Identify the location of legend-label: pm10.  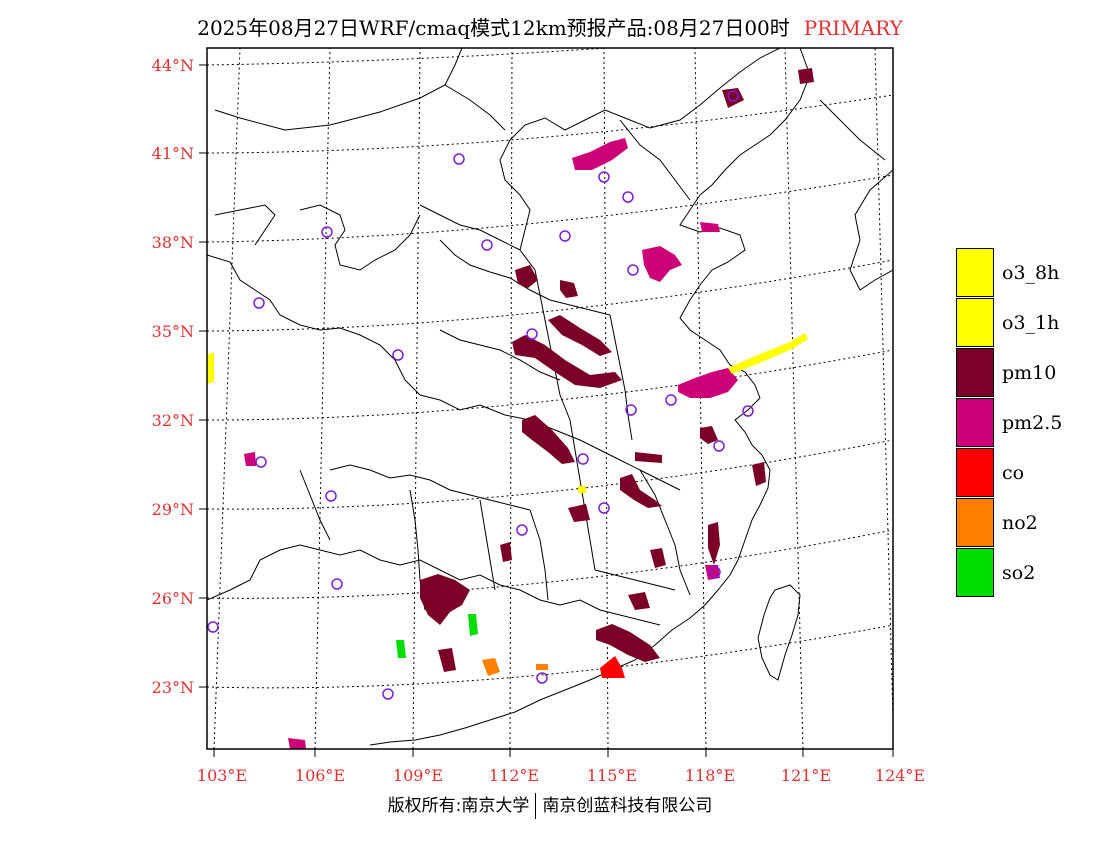
(1029, 373).